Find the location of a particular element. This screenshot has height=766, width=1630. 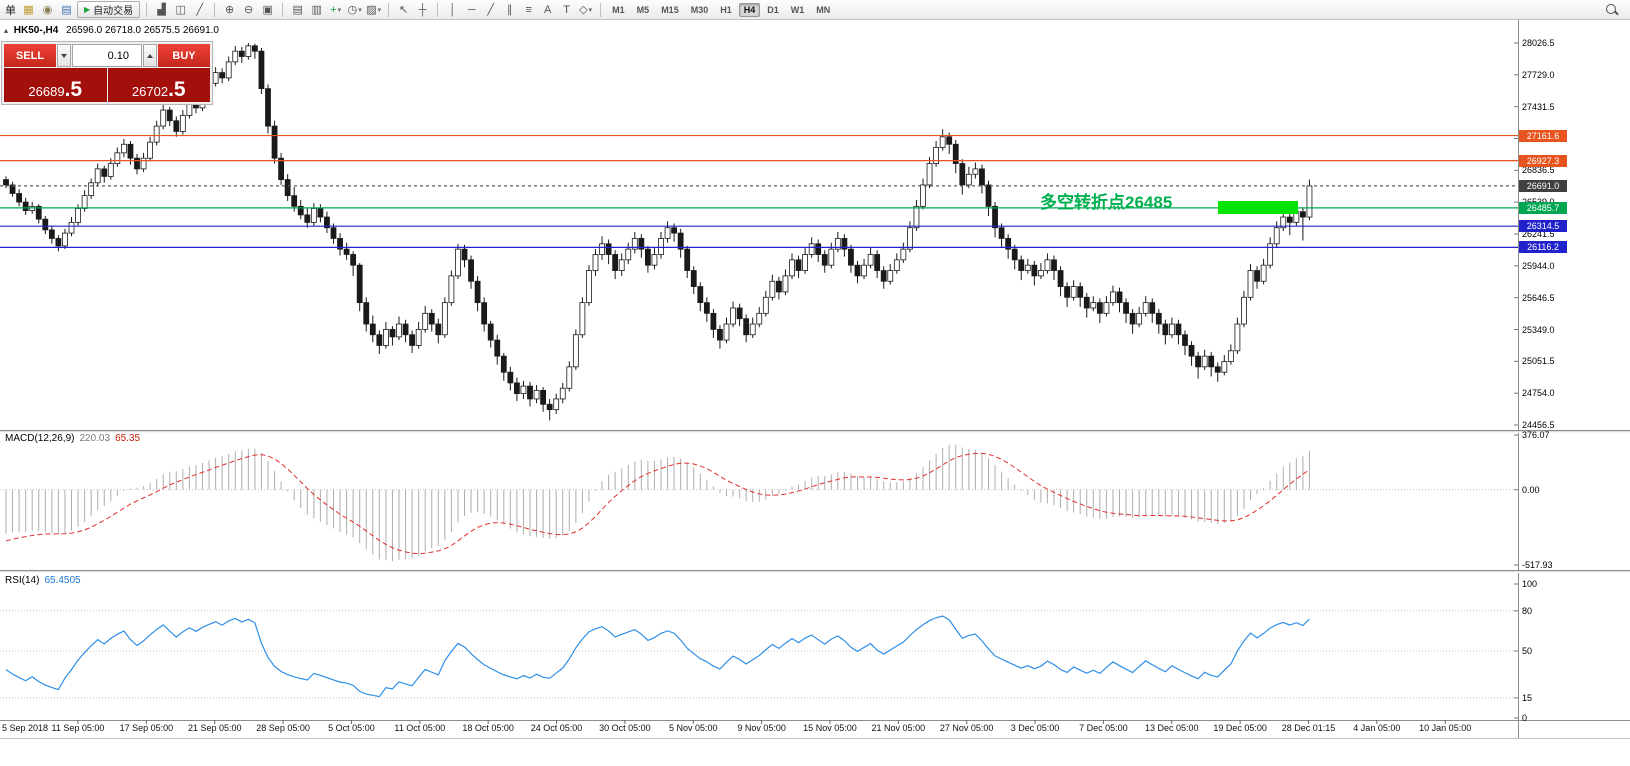

zoom-in-icon: ⊕ is located at coordinates (229, 10).